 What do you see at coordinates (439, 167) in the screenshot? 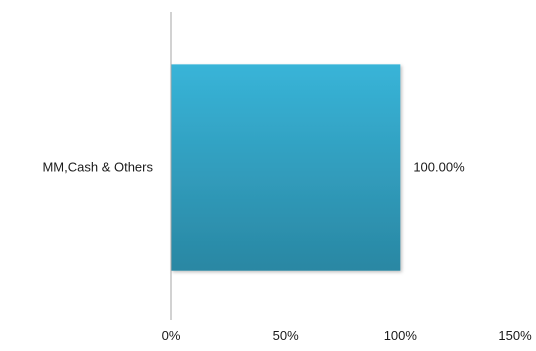
I see `data-label-0: 100.00%` at bounding box center [439, 167].